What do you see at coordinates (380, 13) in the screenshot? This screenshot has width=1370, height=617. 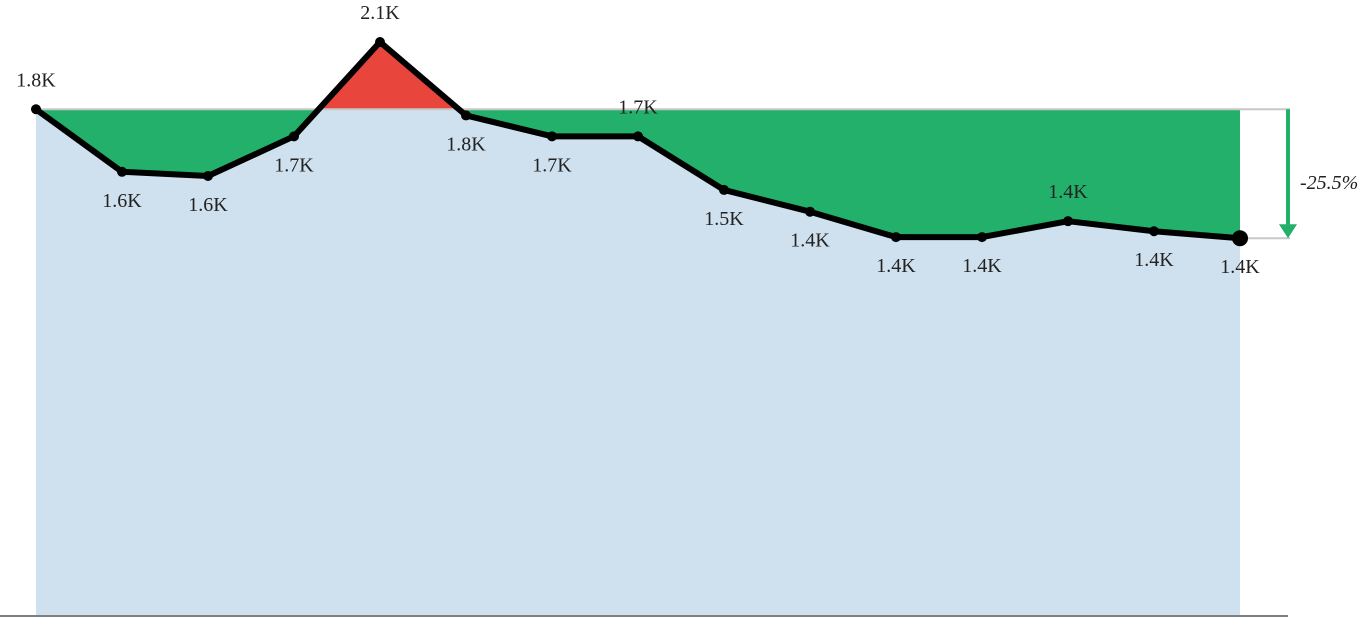 I see `data-label: 2.1K` at bounding box center [380, 13].